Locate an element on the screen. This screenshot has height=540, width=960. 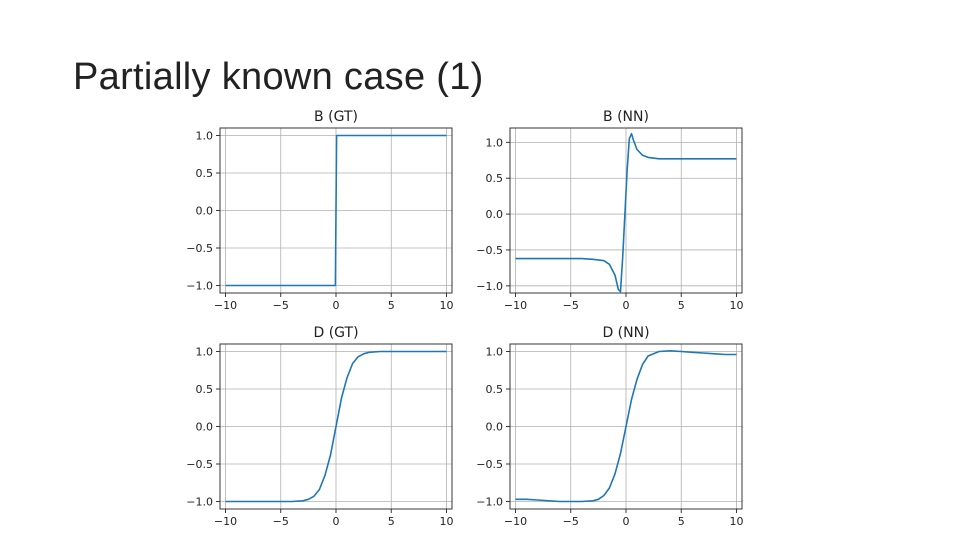
subplot-1: B (GT) −10 −5 0 5 10 −1.0 −0.5 0.0 0.5 1.0 is located at coordinates (319, 210).